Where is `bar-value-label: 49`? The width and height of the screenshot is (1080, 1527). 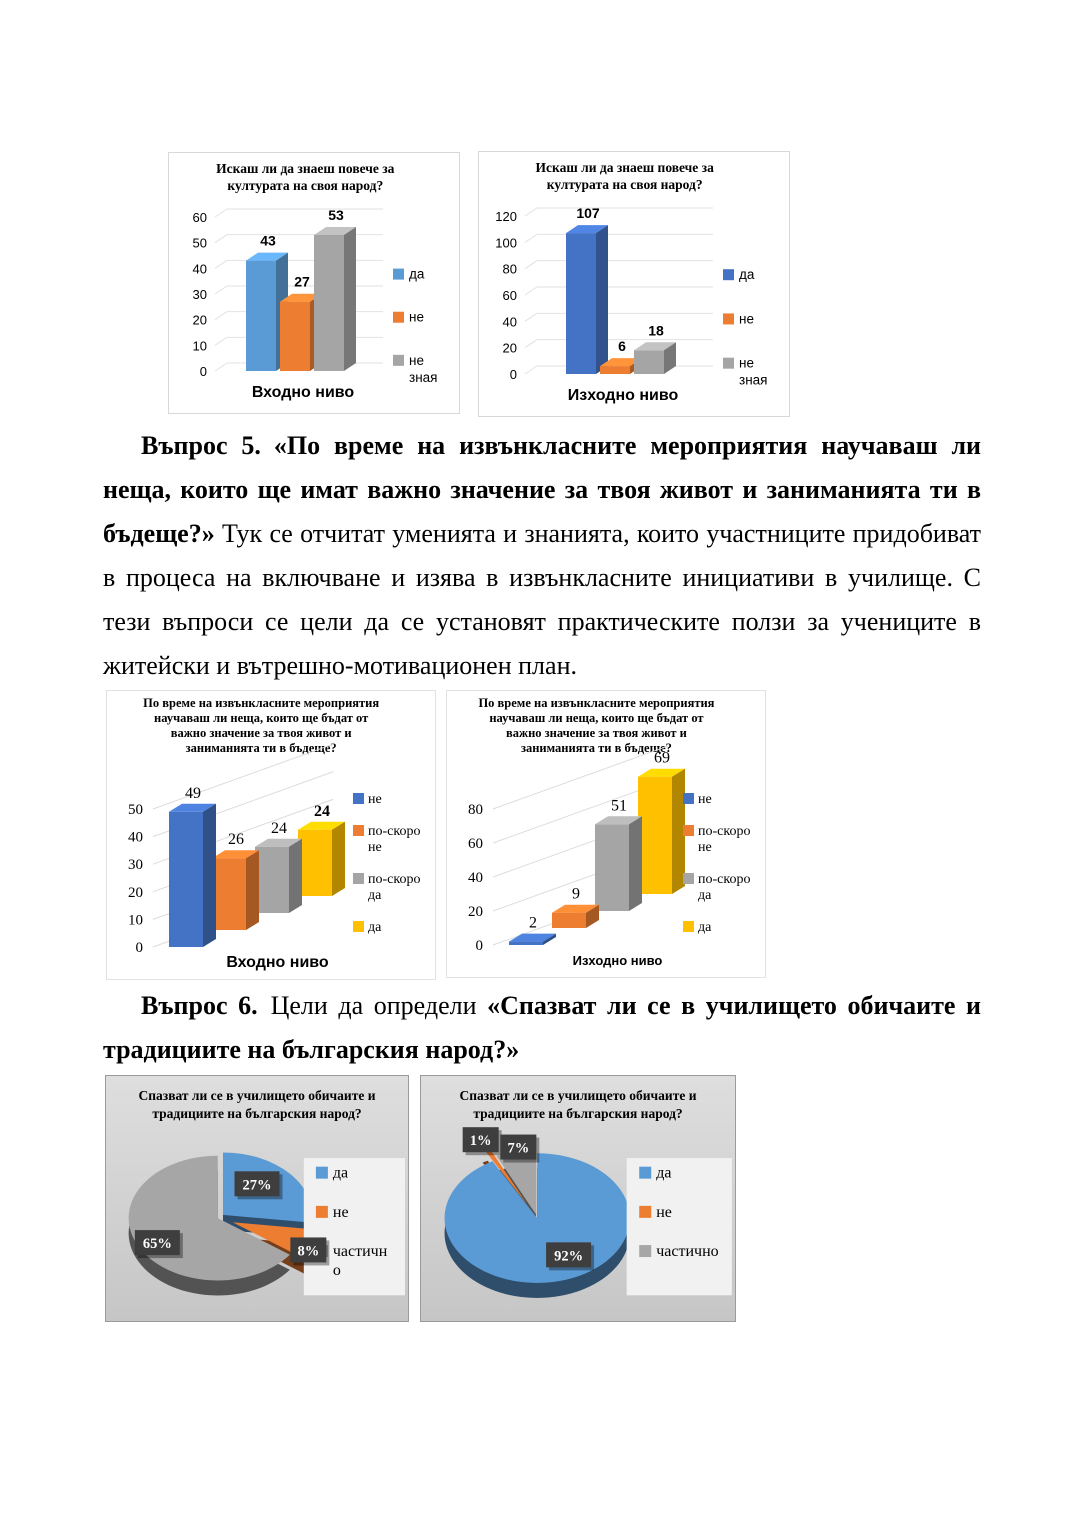
bar-value-label: 49 is located at coordinates (193, 793).